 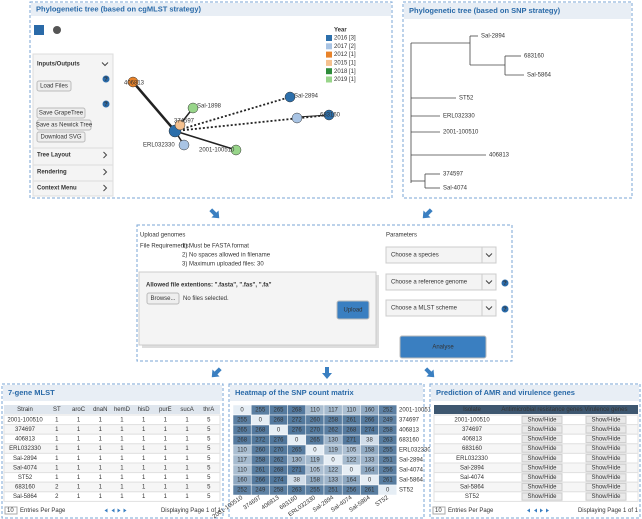 I want to click on per-page-label: Entries Per Page, so click(x=43, y=511).